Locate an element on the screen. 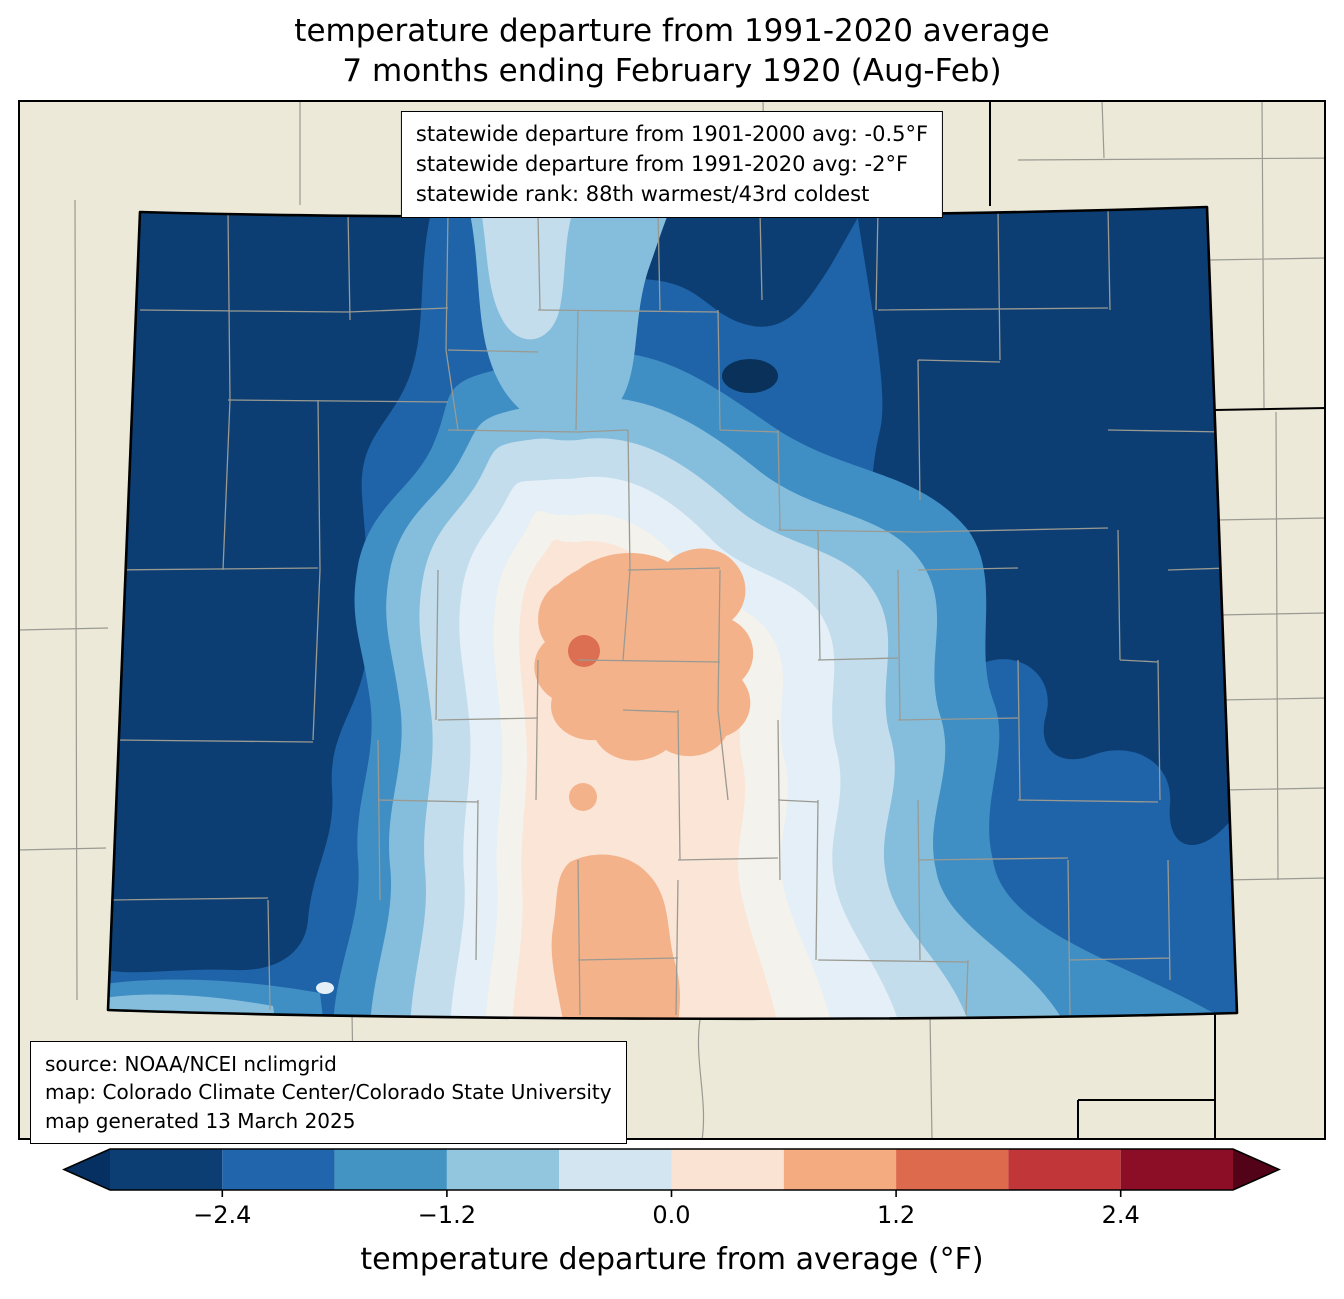 This screenshot has height=1299, width=1344. colorbar-tick-label: −2.4 is located at coordinates (222, 1215).